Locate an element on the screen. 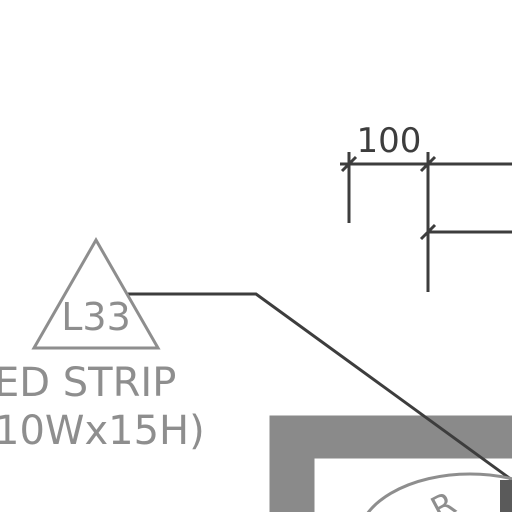 This screenshot has width=512, height=512. wall-frame is located at coordinates (390, 463).